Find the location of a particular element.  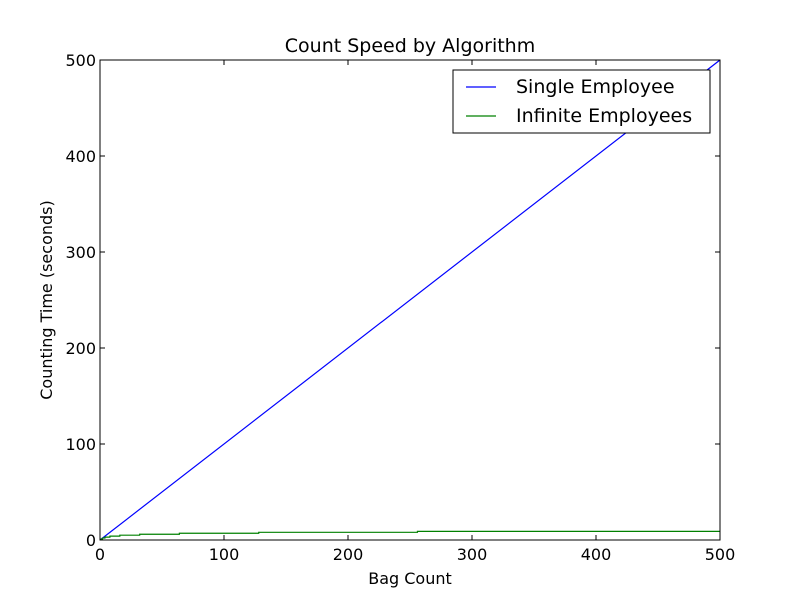

legend-label-single-employee: Single Employee is located at coordinates (595, 87).